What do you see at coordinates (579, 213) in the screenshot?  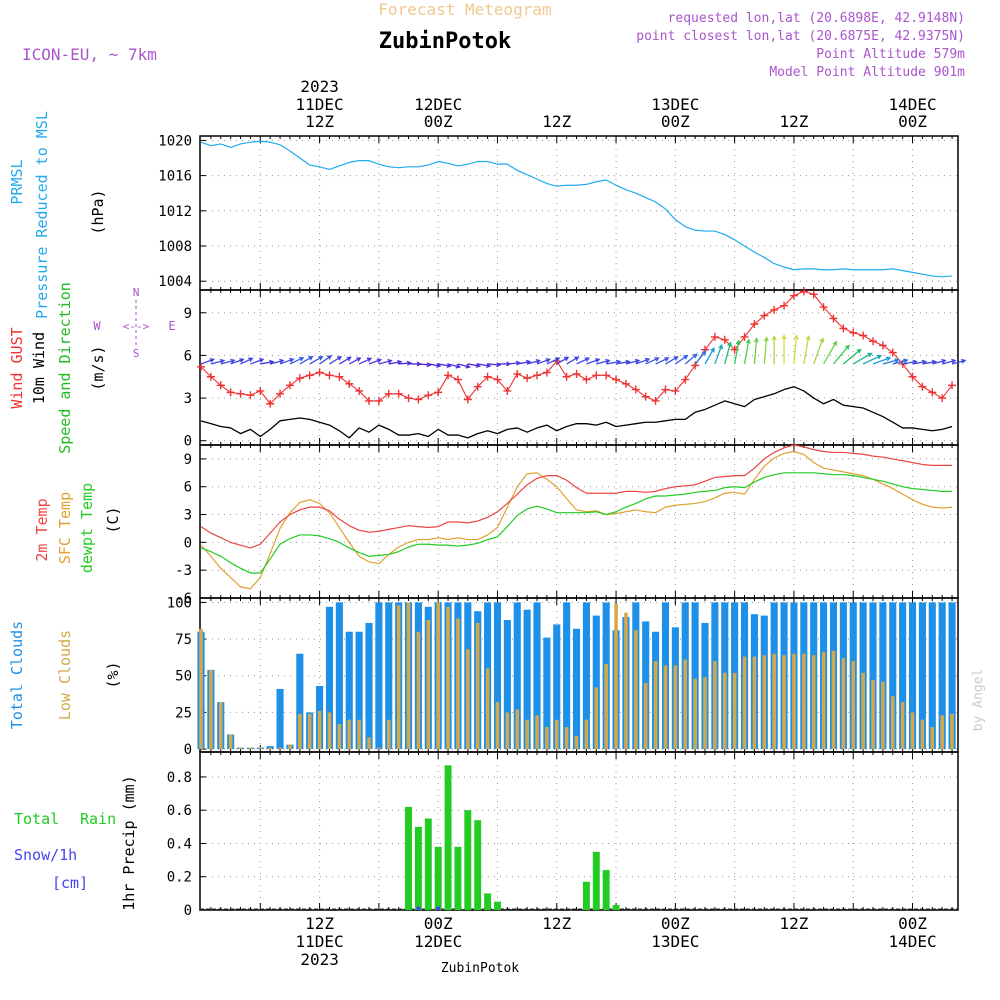 I see `pressure-frame` at bounding box center [579, 213].